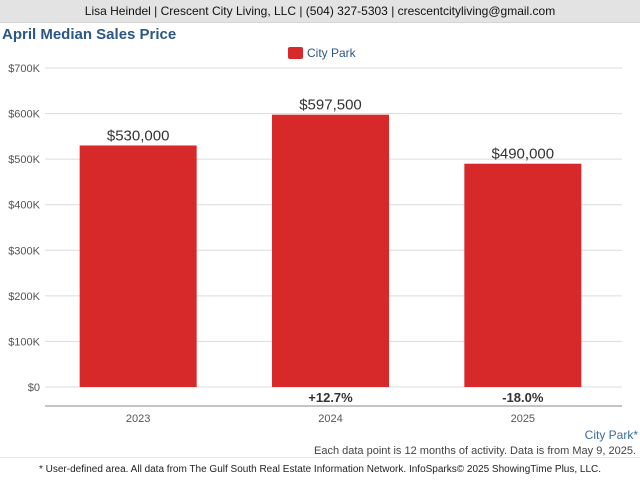  I want to click on change-label: -18.0%, so click(523, 397).